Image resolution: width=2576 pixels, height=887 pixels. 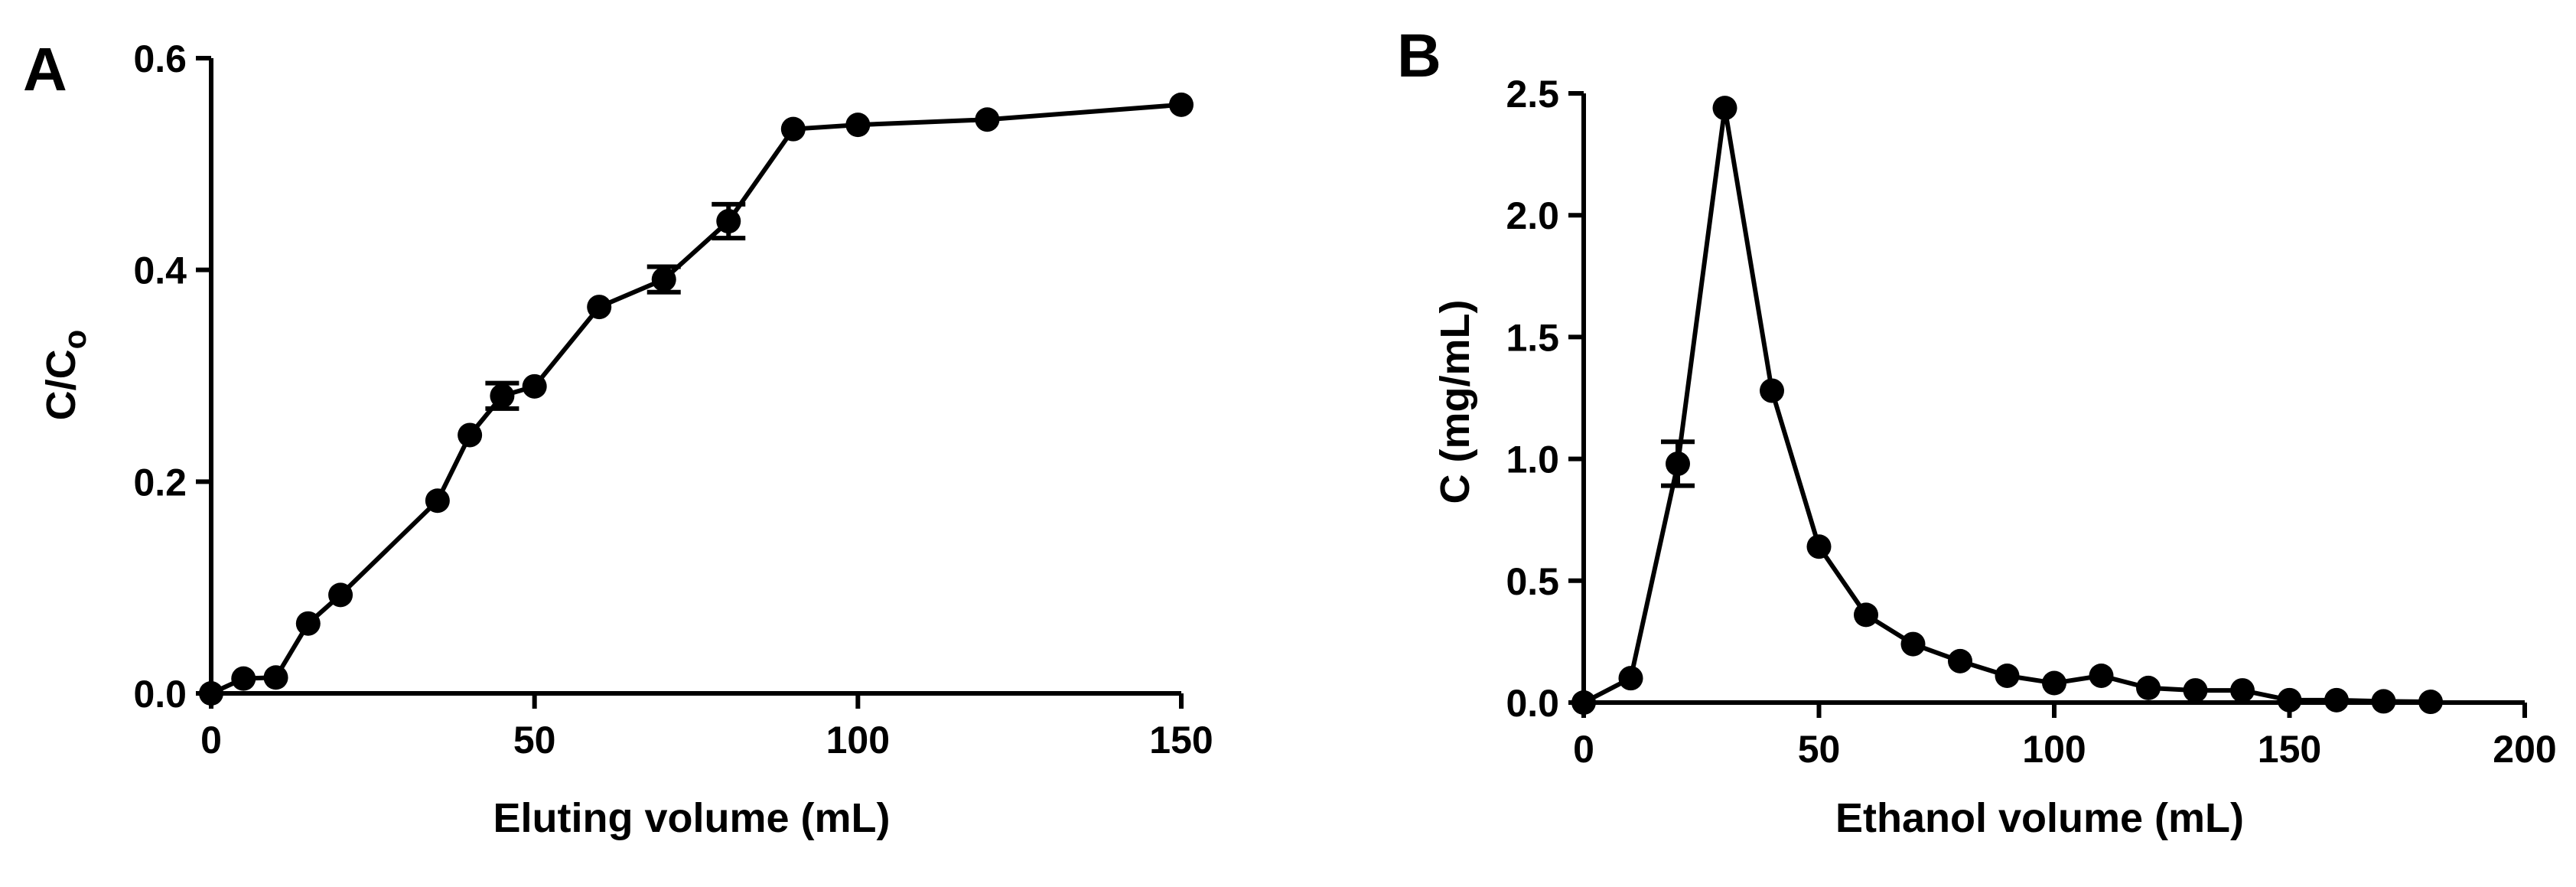 I want to click on panel-b-y-tick-label: 0.5, so click(x=1533, y=581).